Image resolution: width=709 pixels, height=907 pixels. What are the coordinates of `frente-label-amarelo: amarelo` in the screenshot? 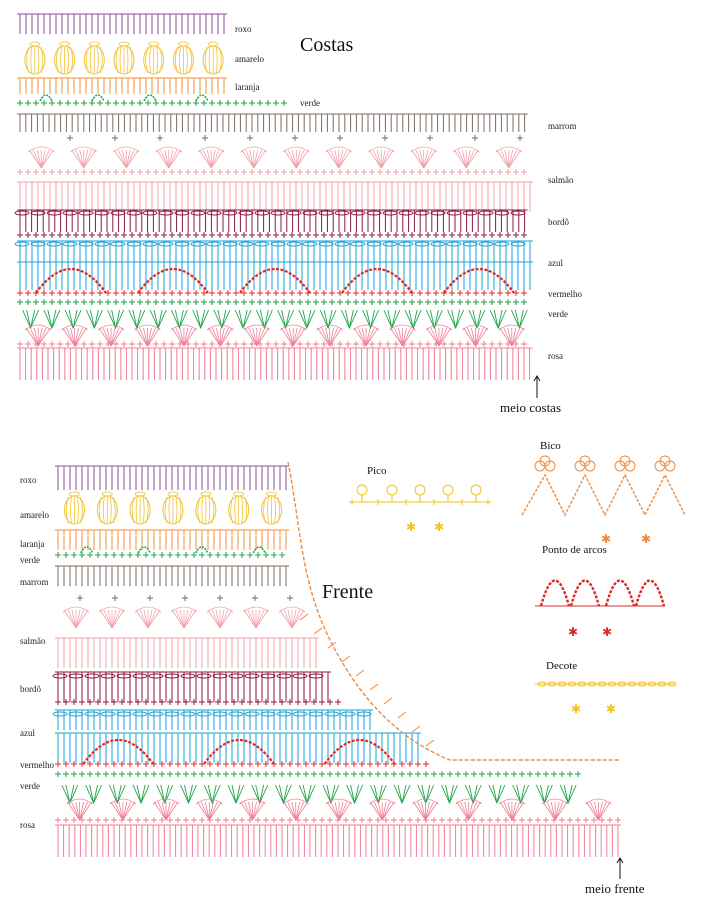 It's located at (34, 515).